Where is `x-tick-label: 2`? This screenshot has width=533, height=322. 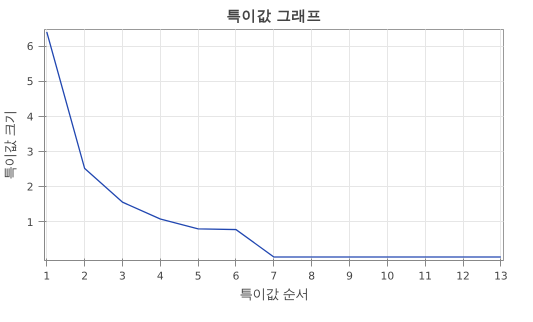
x-tick-label: 2 is located at coordinates (84, 276).